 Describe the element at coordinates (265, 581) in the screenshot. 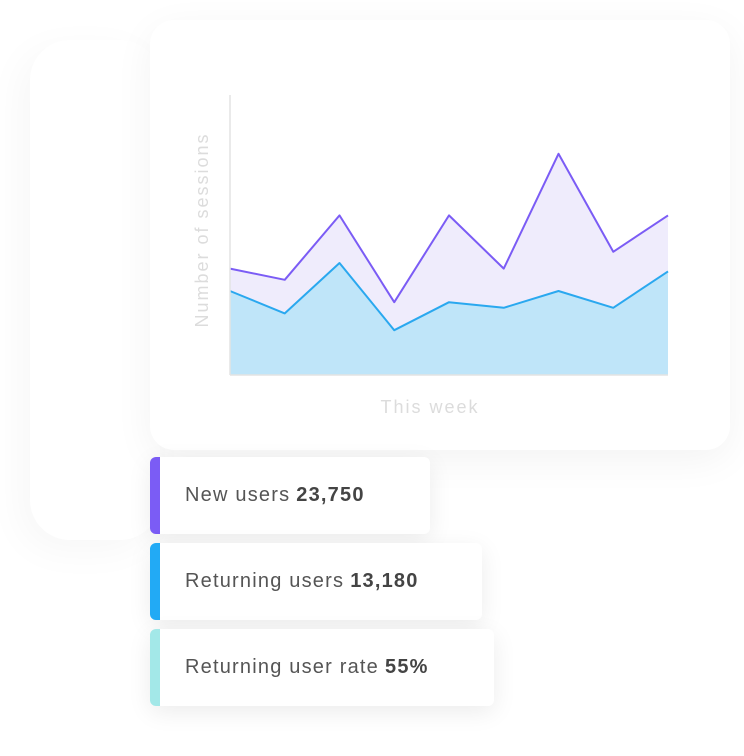

I see `stat-label: Returning users` at that location.